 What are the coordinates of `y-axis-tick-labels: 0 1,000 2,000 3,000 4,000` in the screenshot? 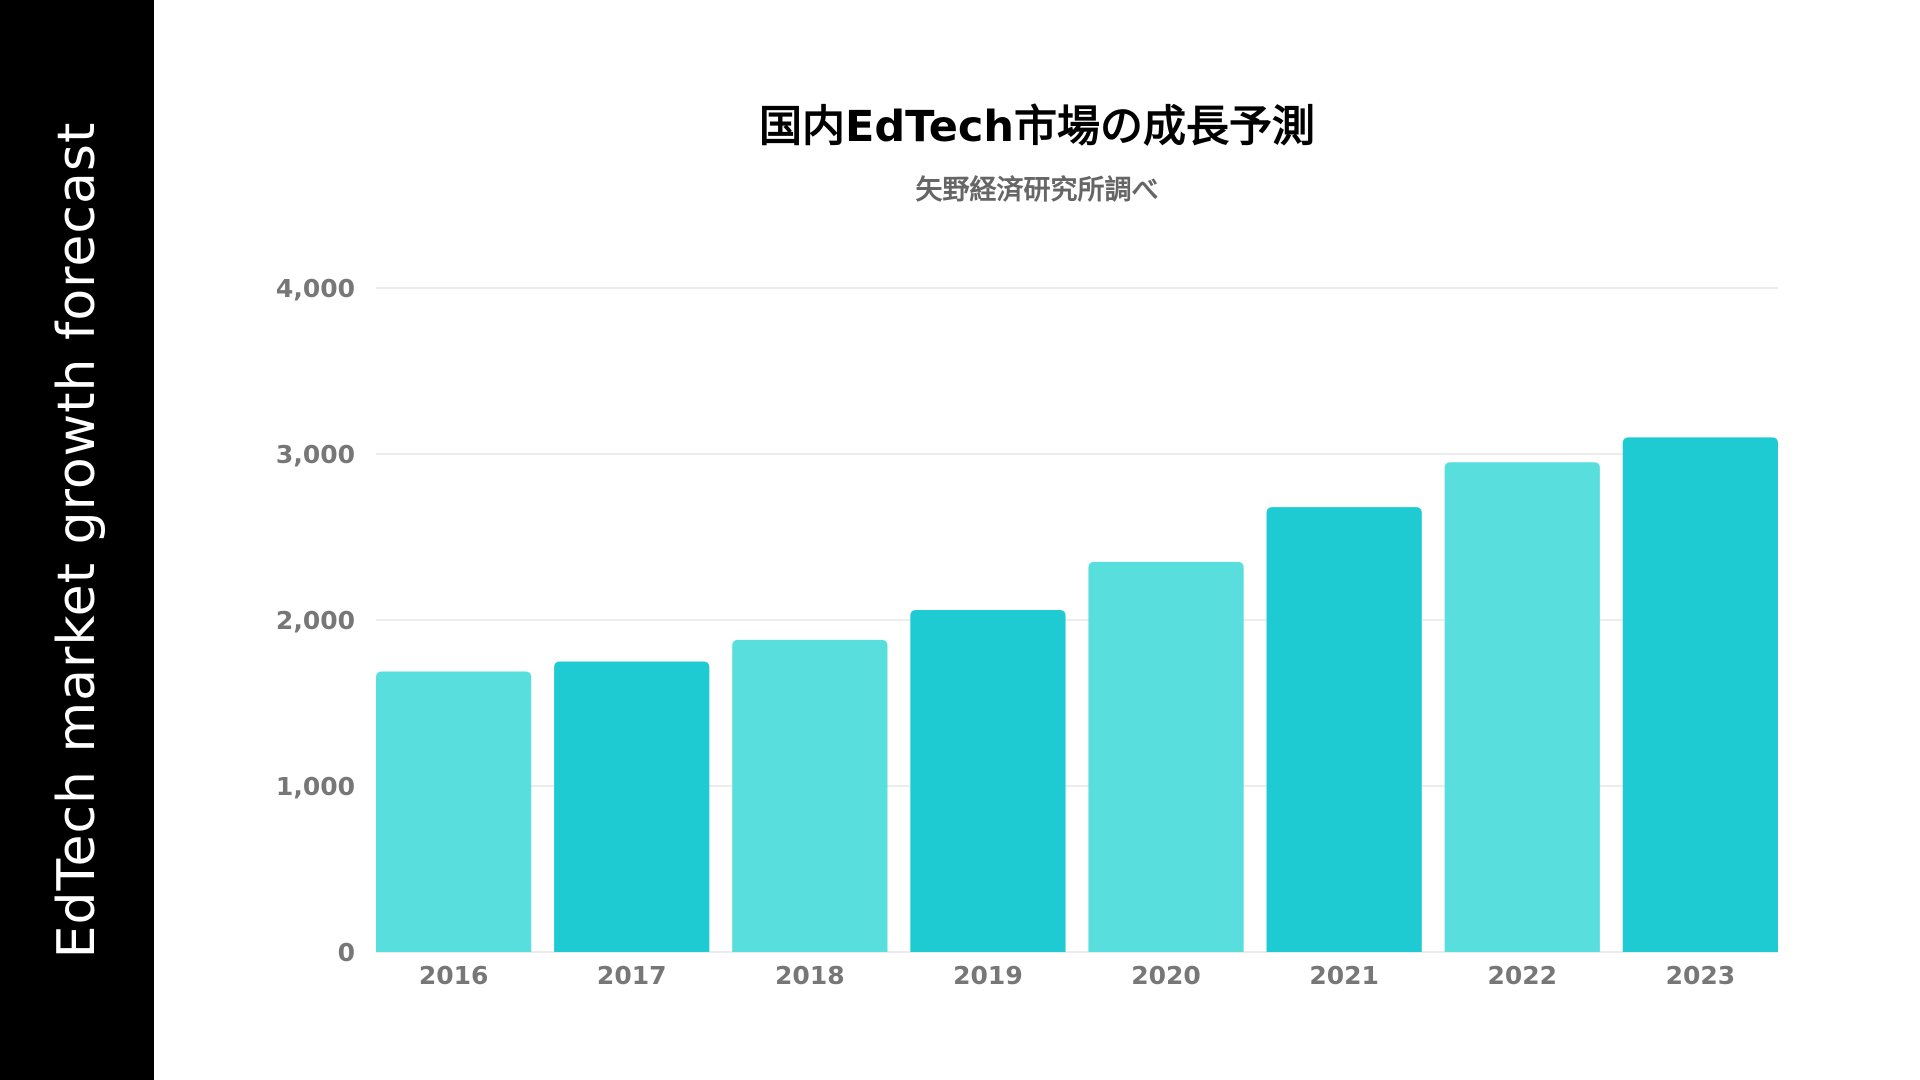 It's located at (315, 620).